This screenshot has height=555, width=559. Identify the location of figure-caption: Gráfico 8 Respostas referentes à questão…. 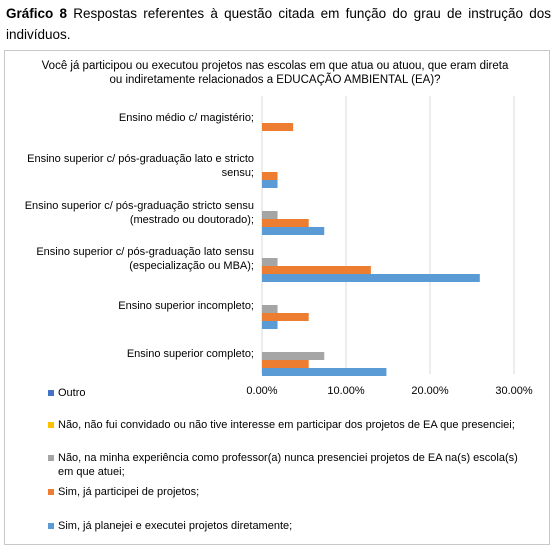
(278, 24).